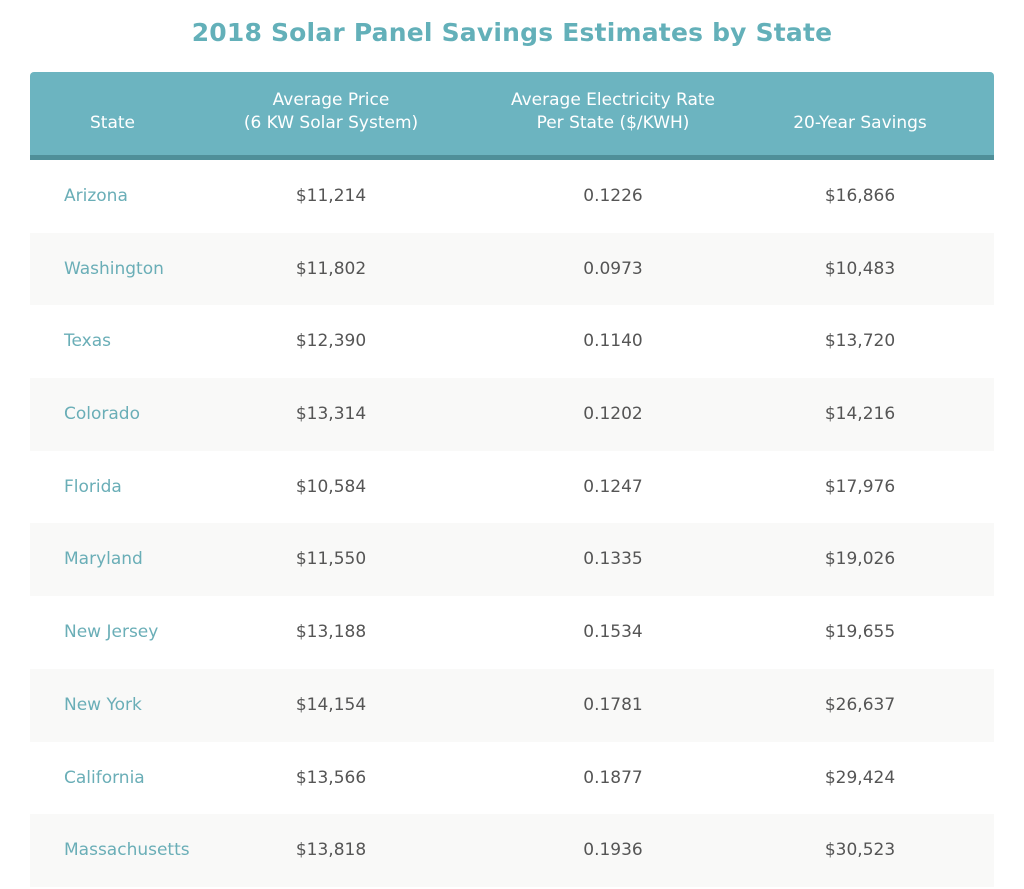  I want to click on rate-cell: 0.1226, so click(613, 196).